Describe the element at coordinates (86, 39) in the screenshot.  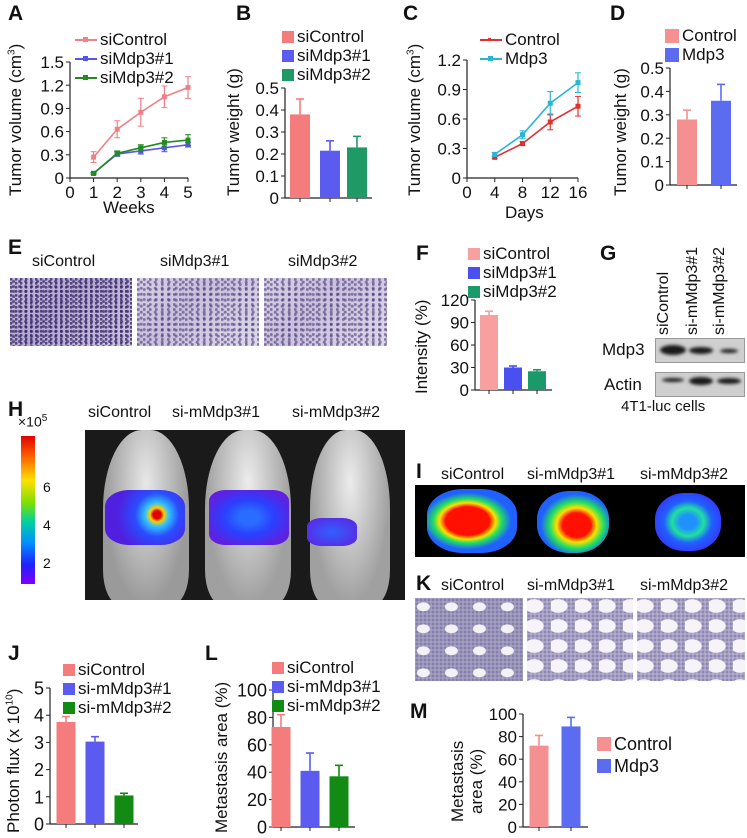
I see `line-swatch` at that location.